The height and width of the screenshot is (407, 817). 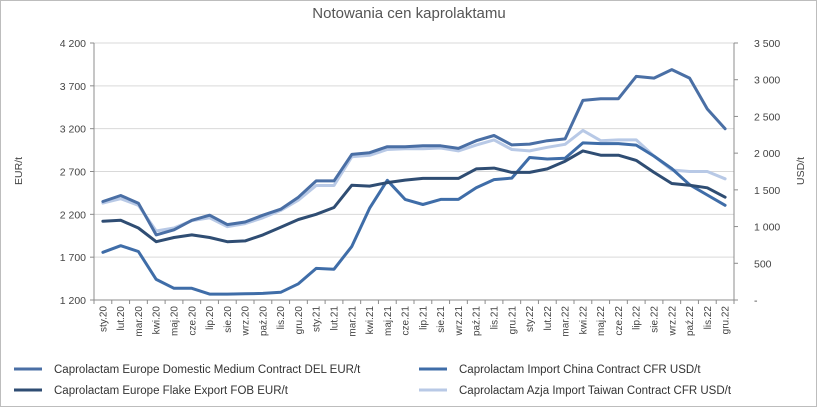 What do you see at coordinates (73, 87) in the screenshot?
I see `left-tick-label: 3 700` at bounding box center [73, 87].